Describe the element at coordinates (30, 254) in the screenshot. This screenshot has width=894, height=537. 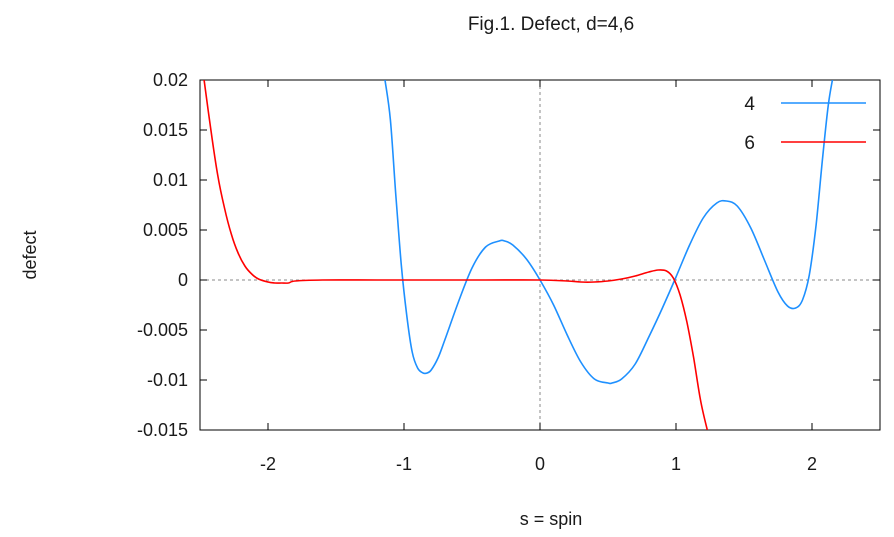
I see `y-axis-label: defect` at that location.